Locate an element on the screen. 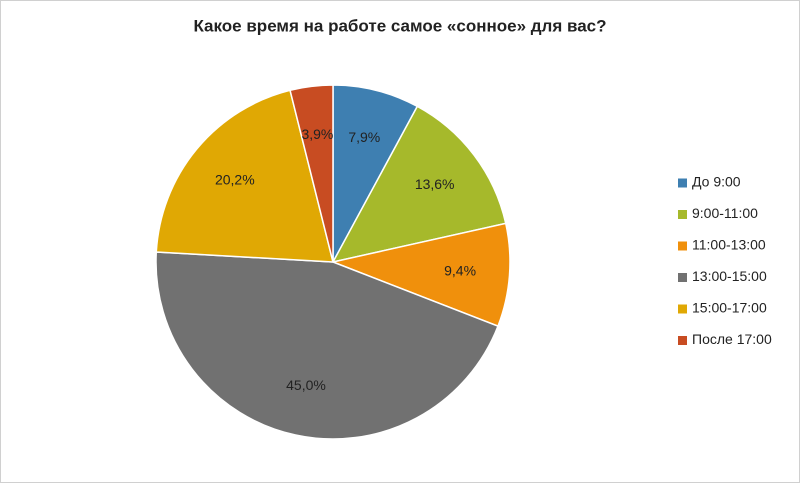  data-label: 45,0% is located at coordinates (306, 385).